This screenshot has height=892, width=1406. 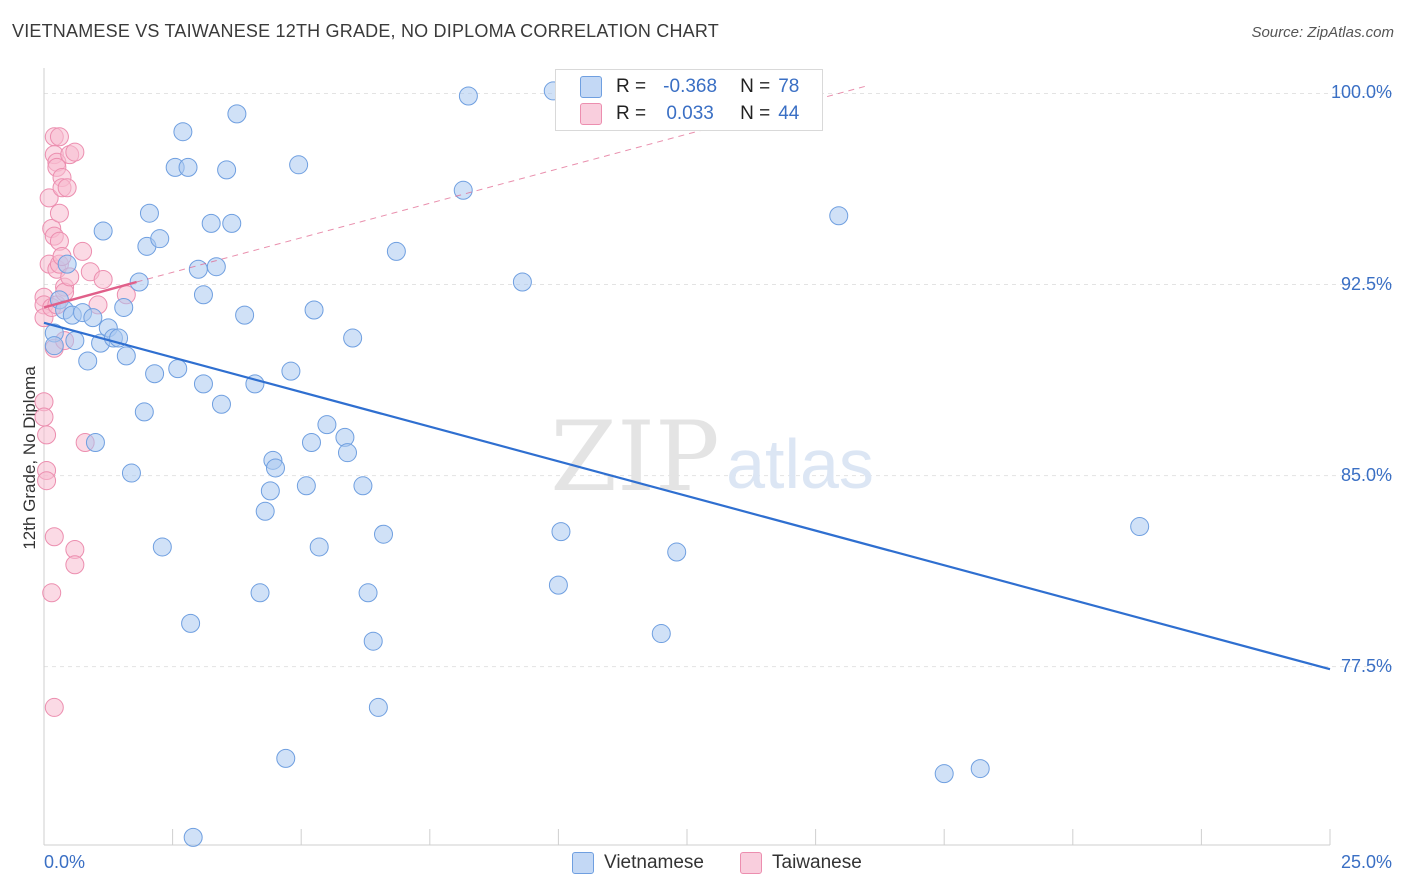 What do you see at coordinates (583, 863) in the screenshot?
I see `bottom-legend-swatch-blue` at bounding box center [583, 863].